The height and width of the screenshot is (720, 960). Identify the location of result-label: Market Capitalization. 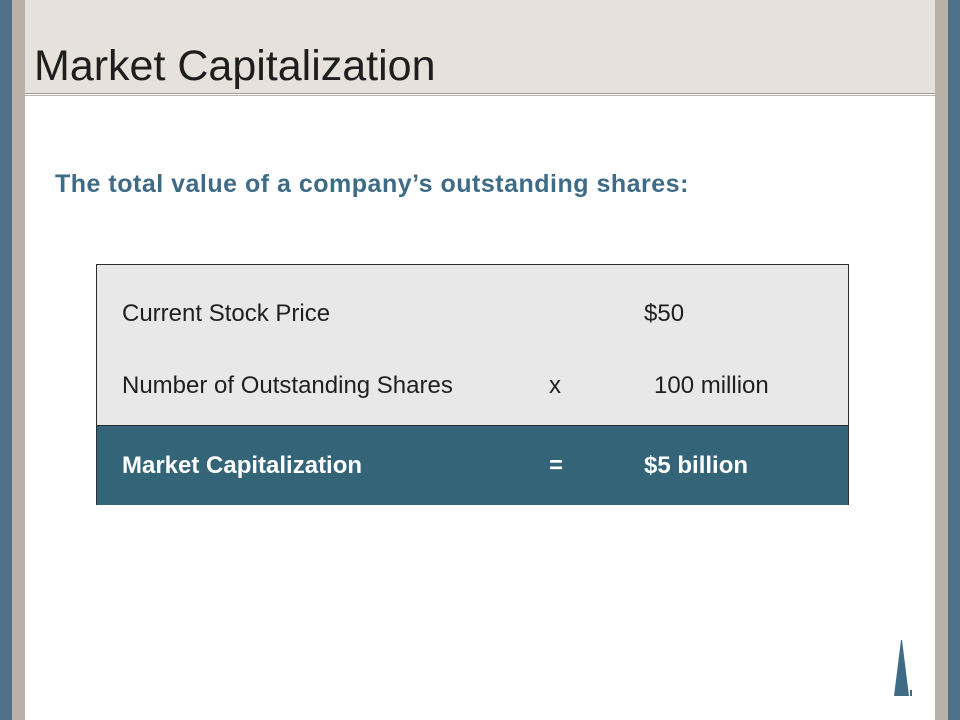
(242, 465).